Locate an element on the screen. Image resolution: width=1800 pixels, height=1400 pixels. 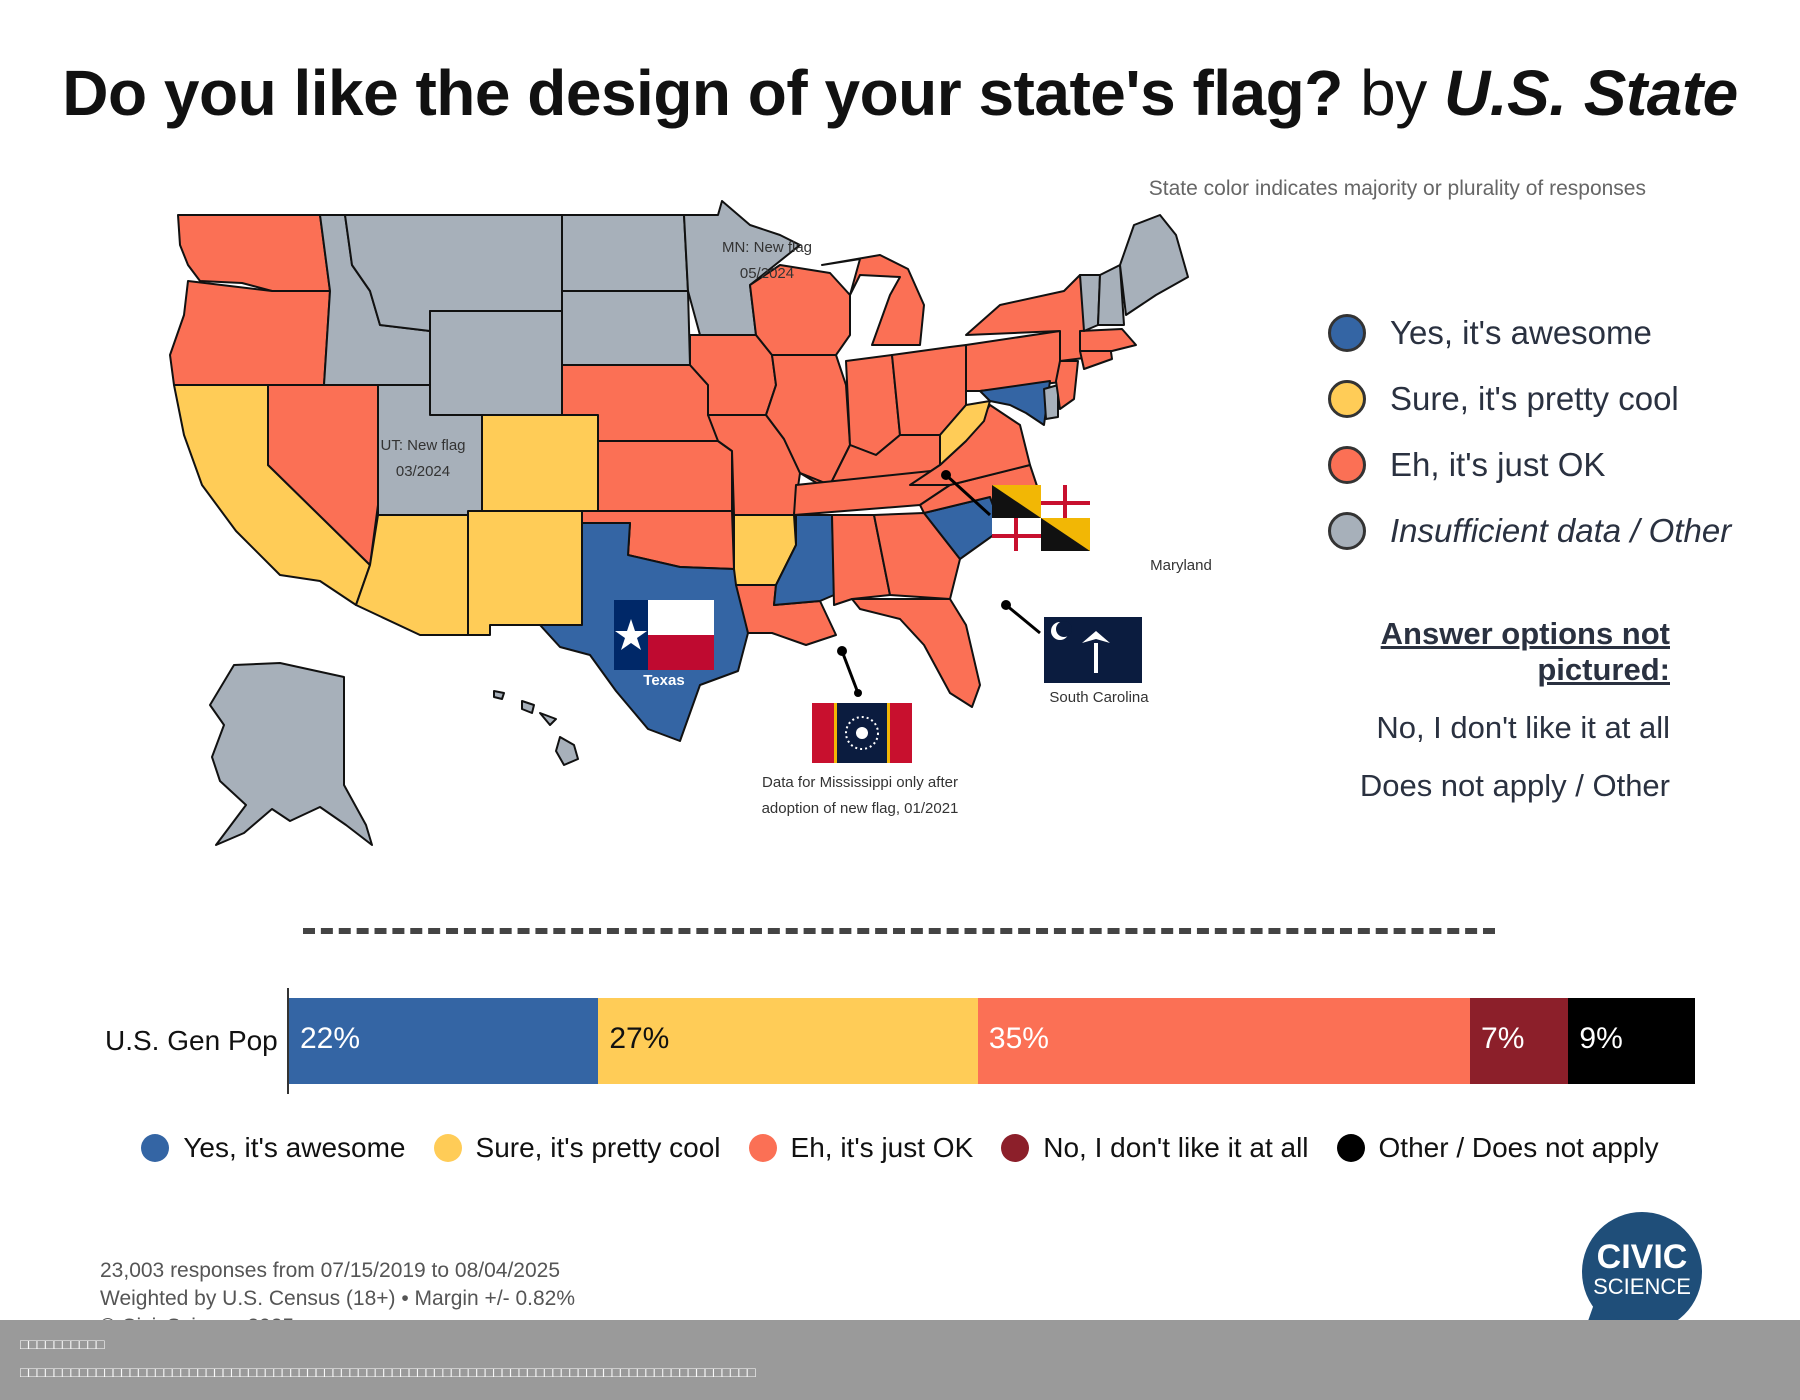
logo-line1: CIVIC is located at coordinates (1642, 1257).